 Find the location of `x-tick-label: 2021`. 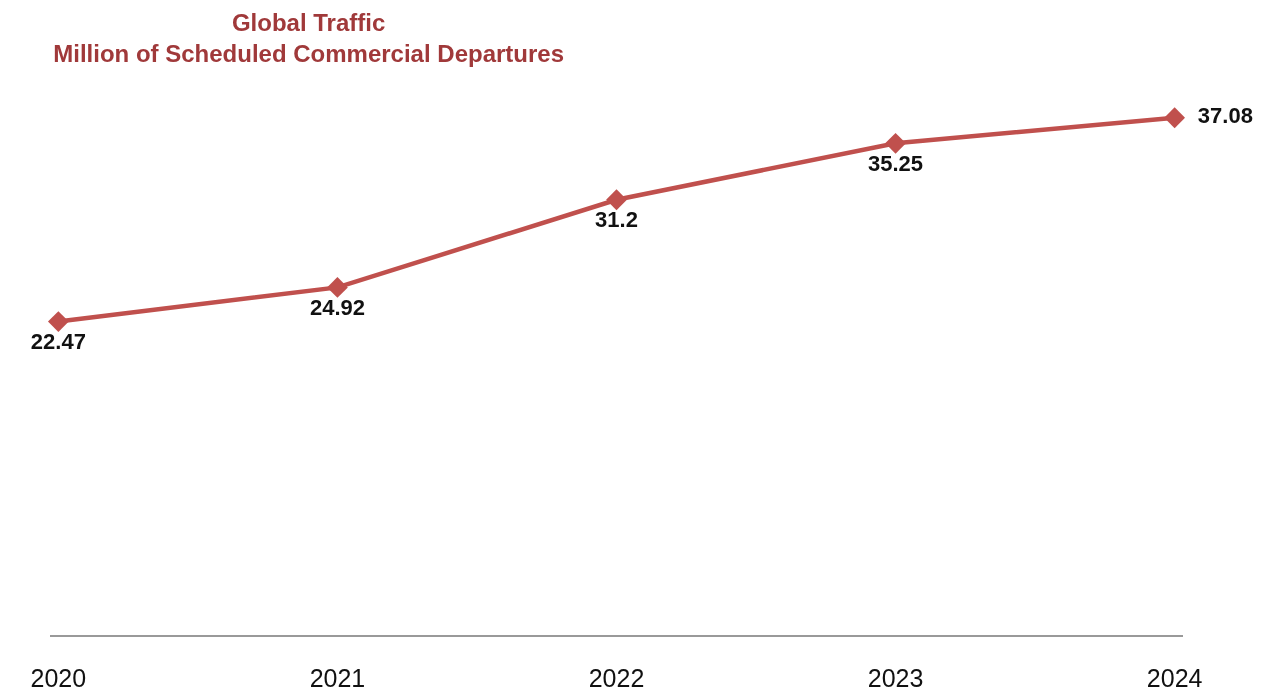

x-tick-label: 2021 is located at coordinates (337, 677).